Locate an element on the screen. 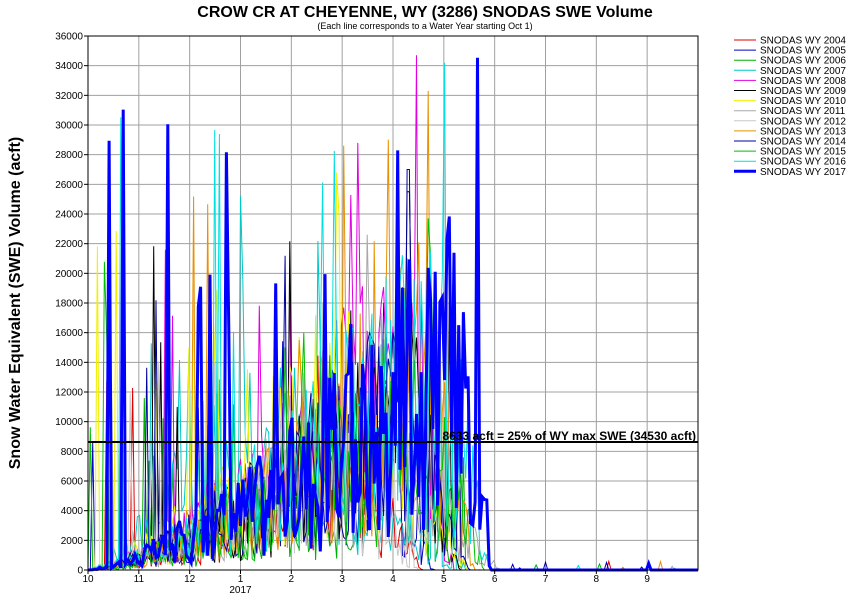 This screenshot has width=850, height=600. y-tick-label: 28000 is located at coordinates (69, 155).